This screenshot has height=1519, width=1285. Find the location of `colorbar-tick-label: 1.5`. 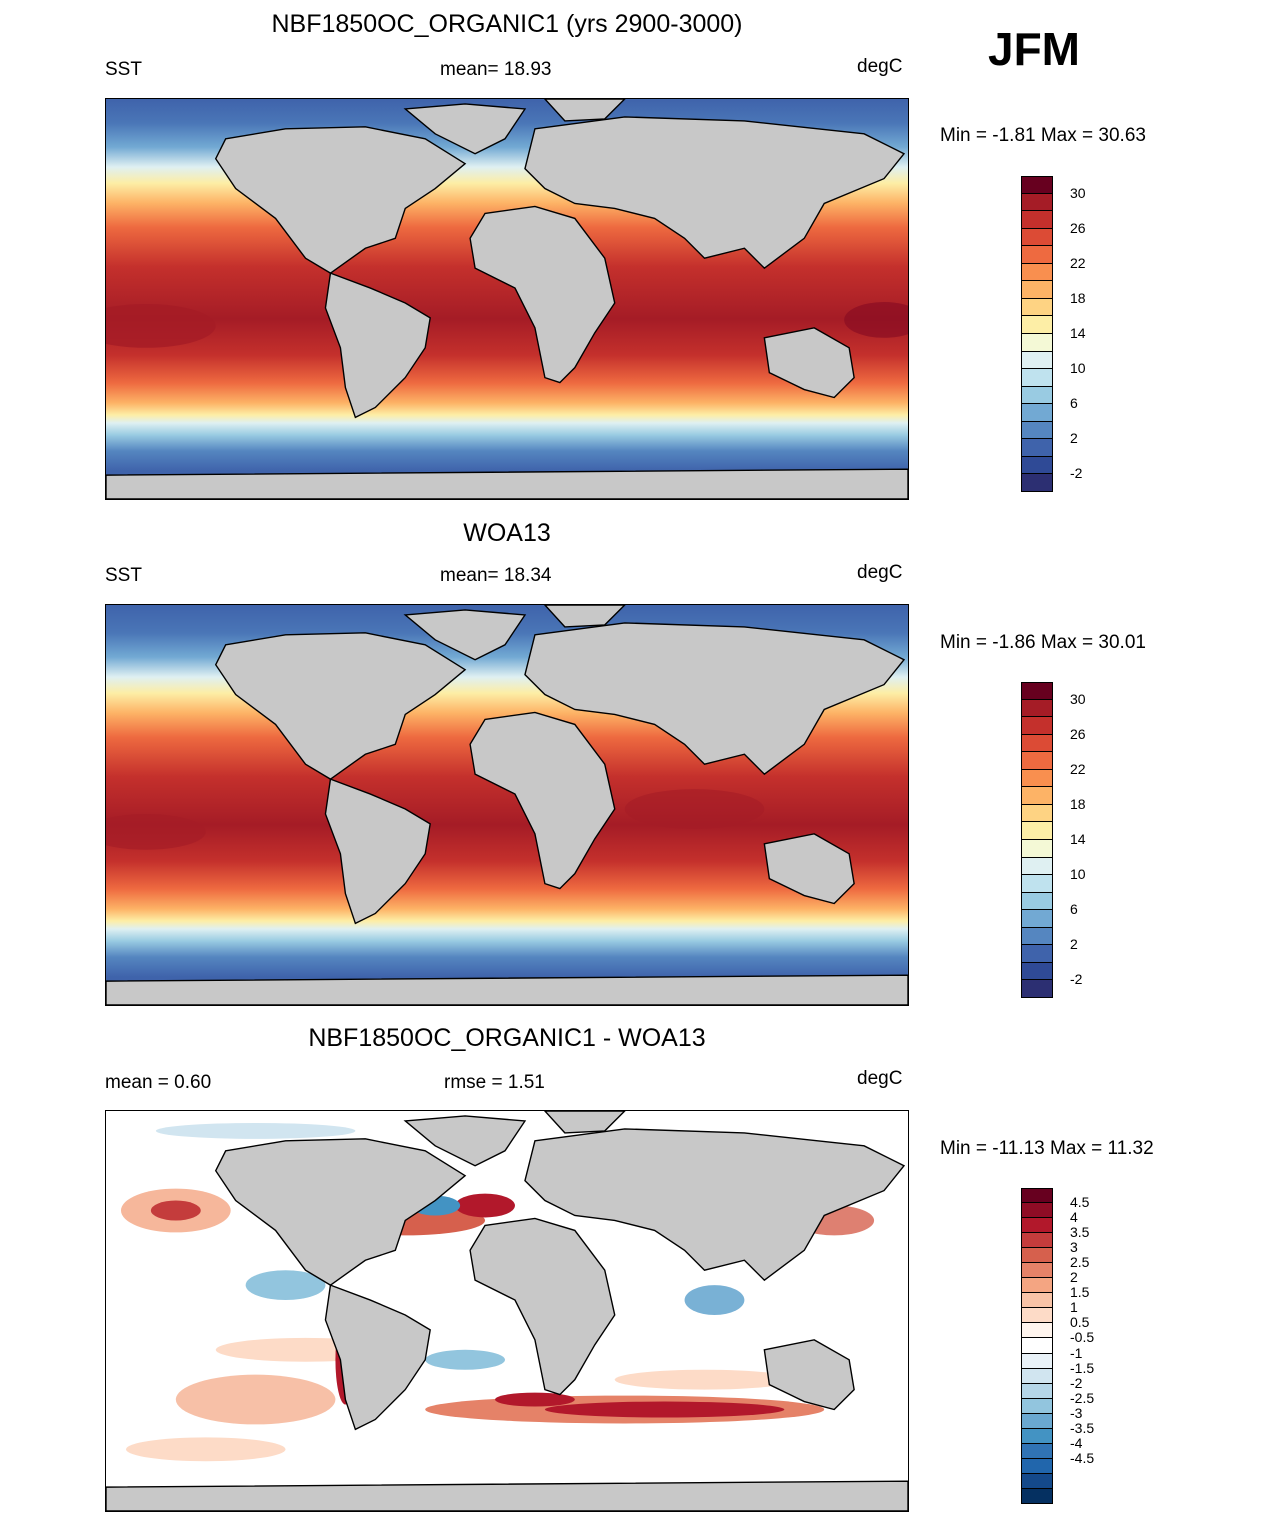

colorbar-tick-label: 1.5 is located at coordinates (1080, 1292).